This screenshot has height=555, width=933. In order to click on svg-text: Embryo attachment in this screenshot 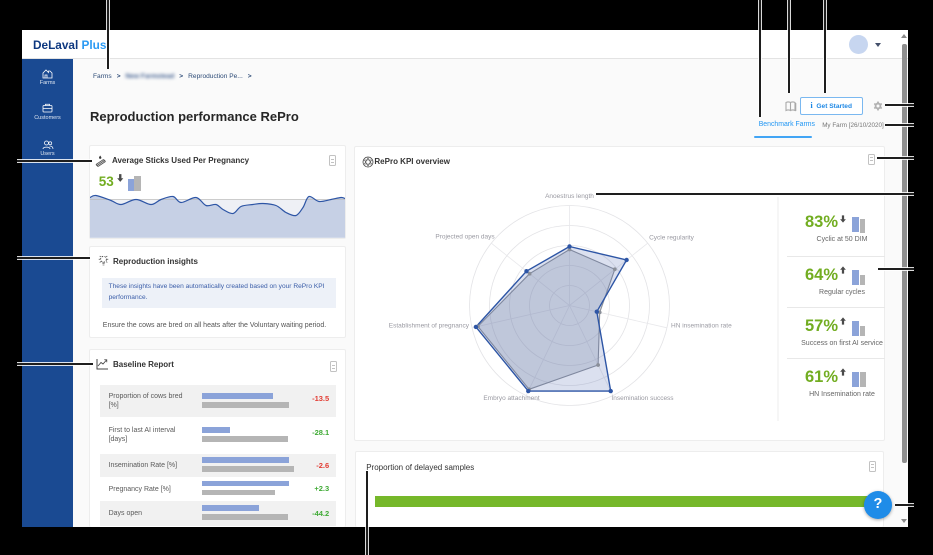, I will do `click(511, 397)`.